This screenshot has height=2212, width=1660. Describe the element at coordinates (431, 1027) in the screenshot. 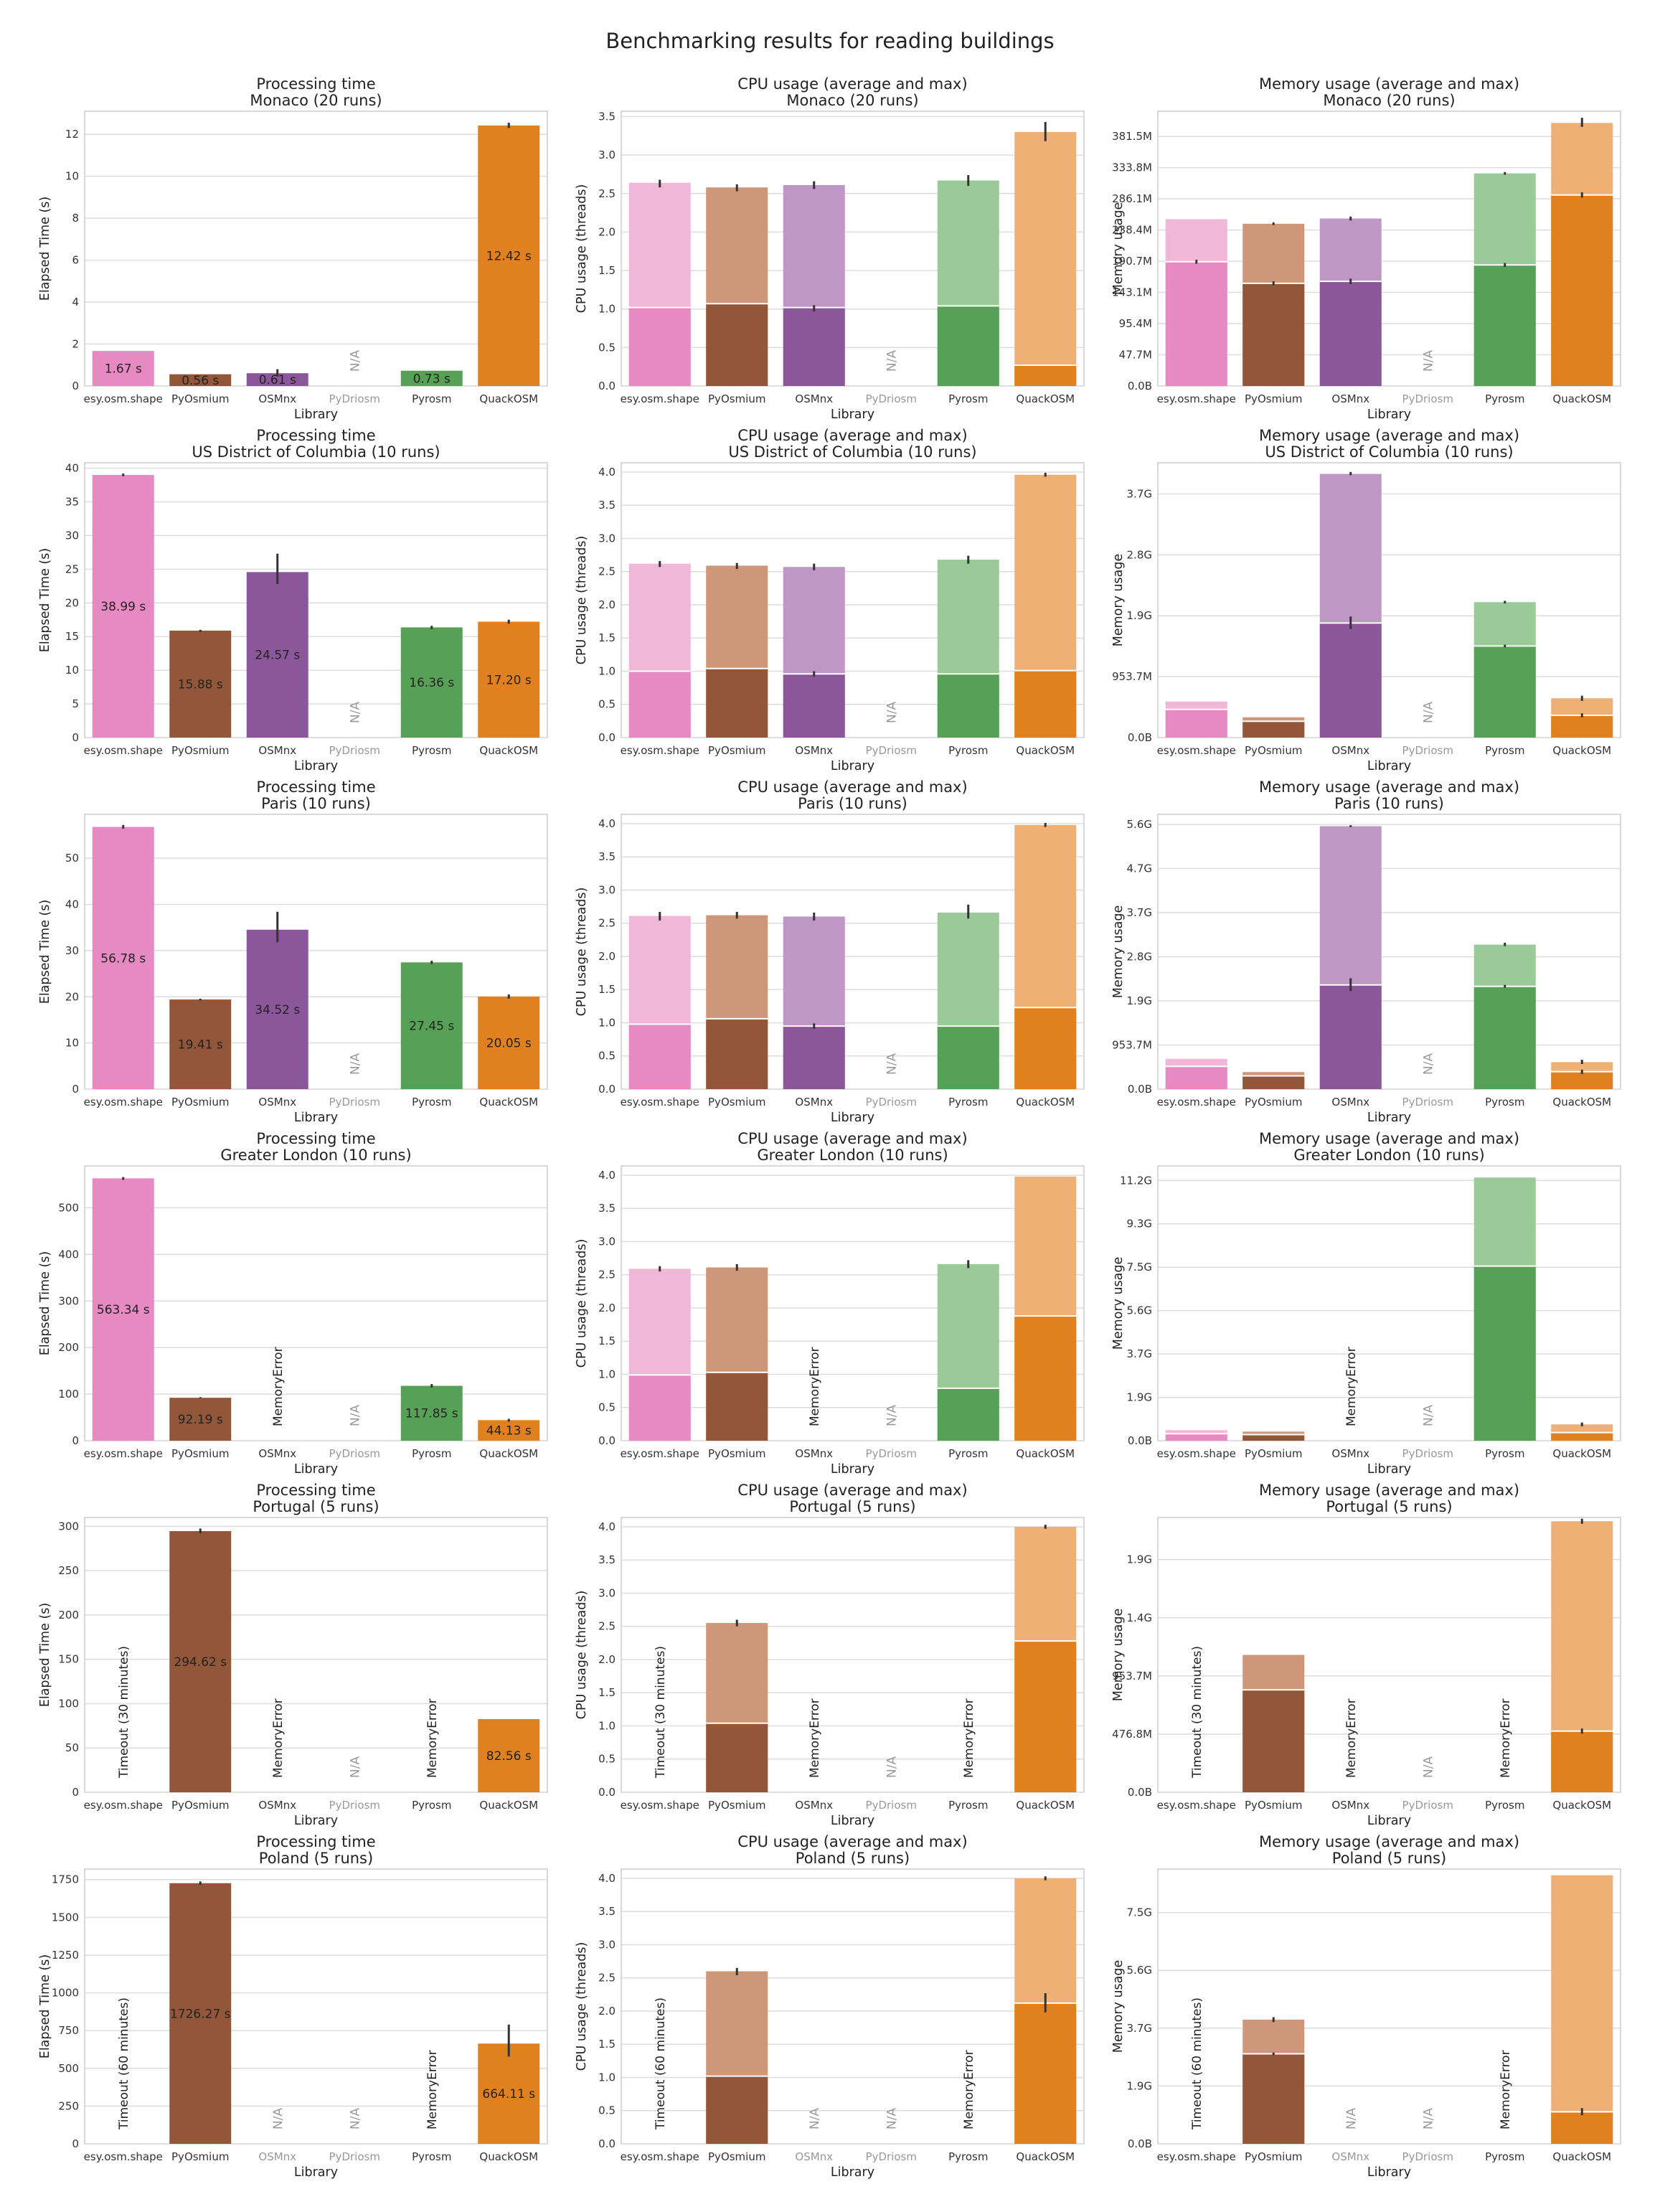

I see `bar-value-label: 27.45 s` at that location.